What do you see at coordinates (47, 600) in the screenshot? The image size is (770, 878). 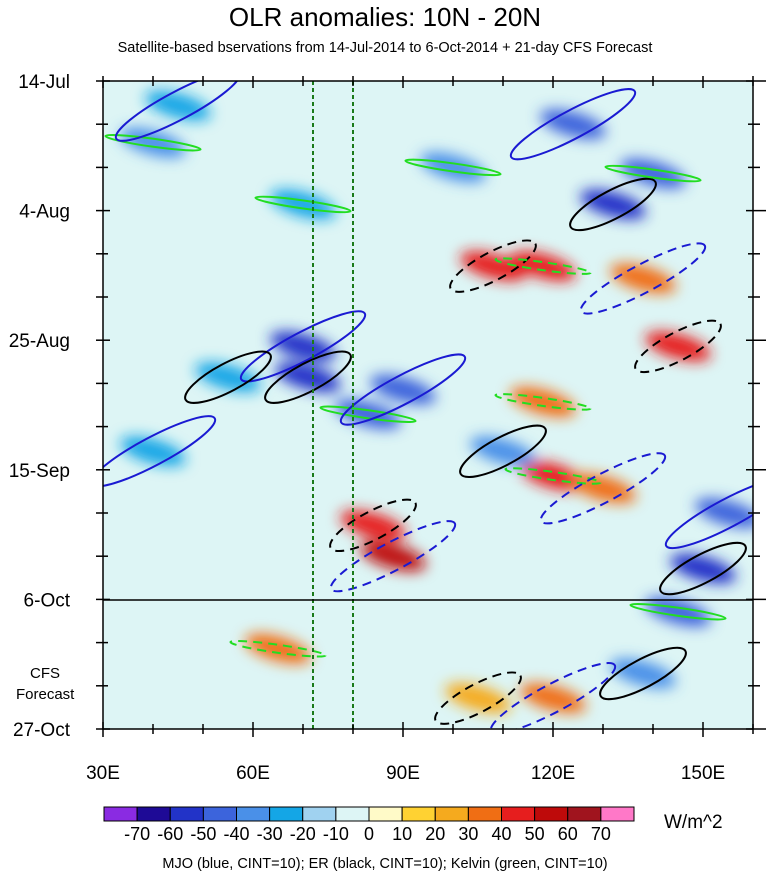 I see `y-tick-label-4: 6-Oct` at bounding box center [47, 600].